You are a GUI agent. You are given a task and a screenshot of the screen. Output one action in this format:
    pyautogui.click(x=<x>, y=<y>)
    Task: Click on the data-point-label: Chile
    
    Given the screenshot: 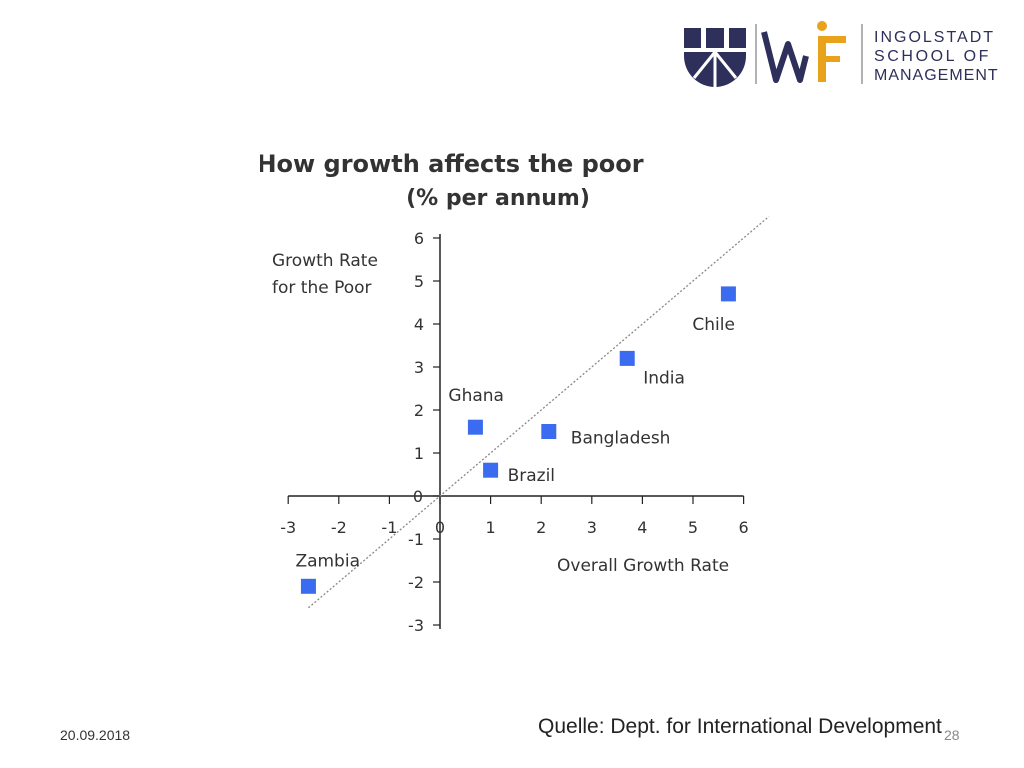 What is the action you would take?
    pyautogui.click(x=713, y=325)
    